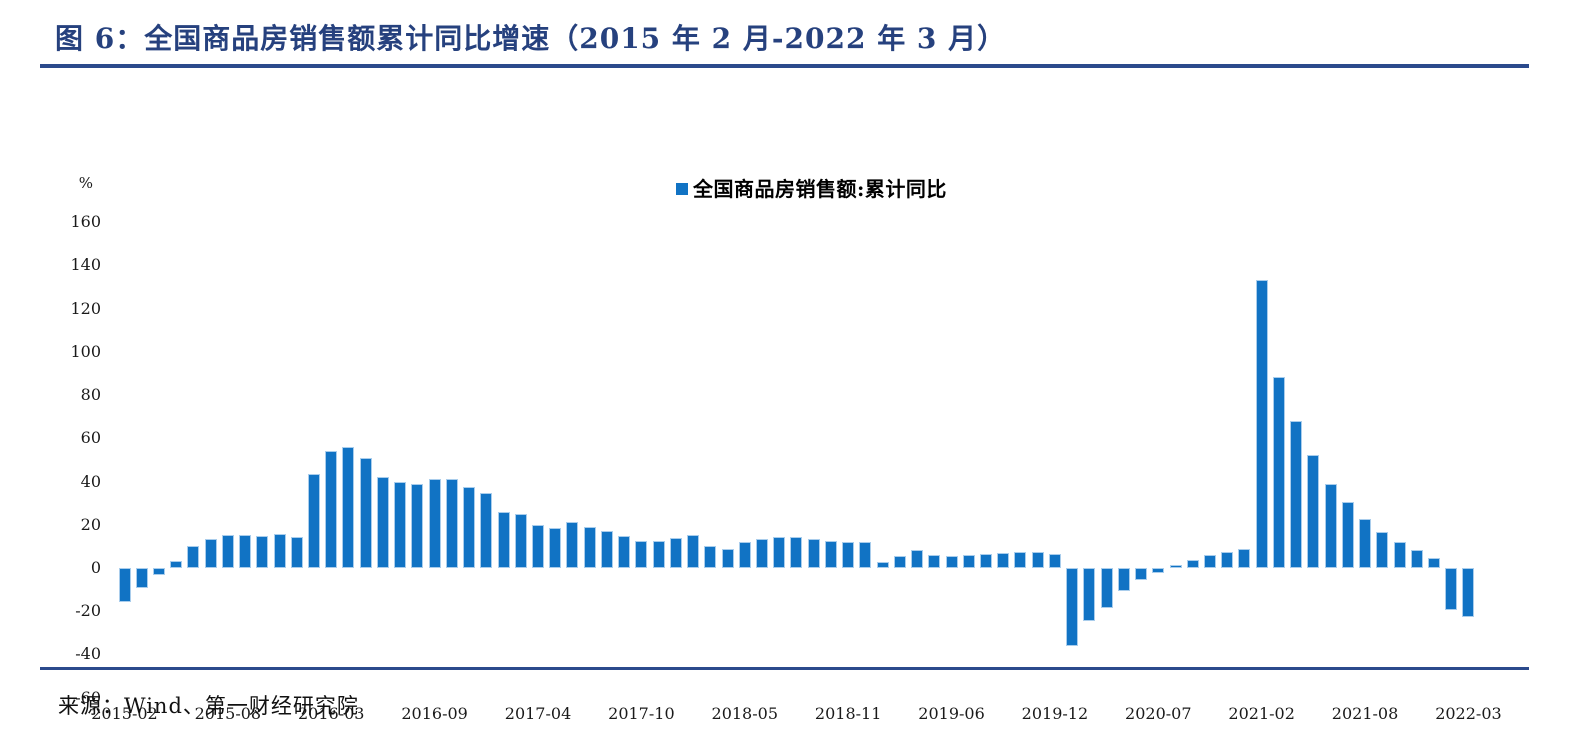  Describe the element at coordinates (538, 713) in the screenshot. I see `x-tick-label: 2017-04` at that location.